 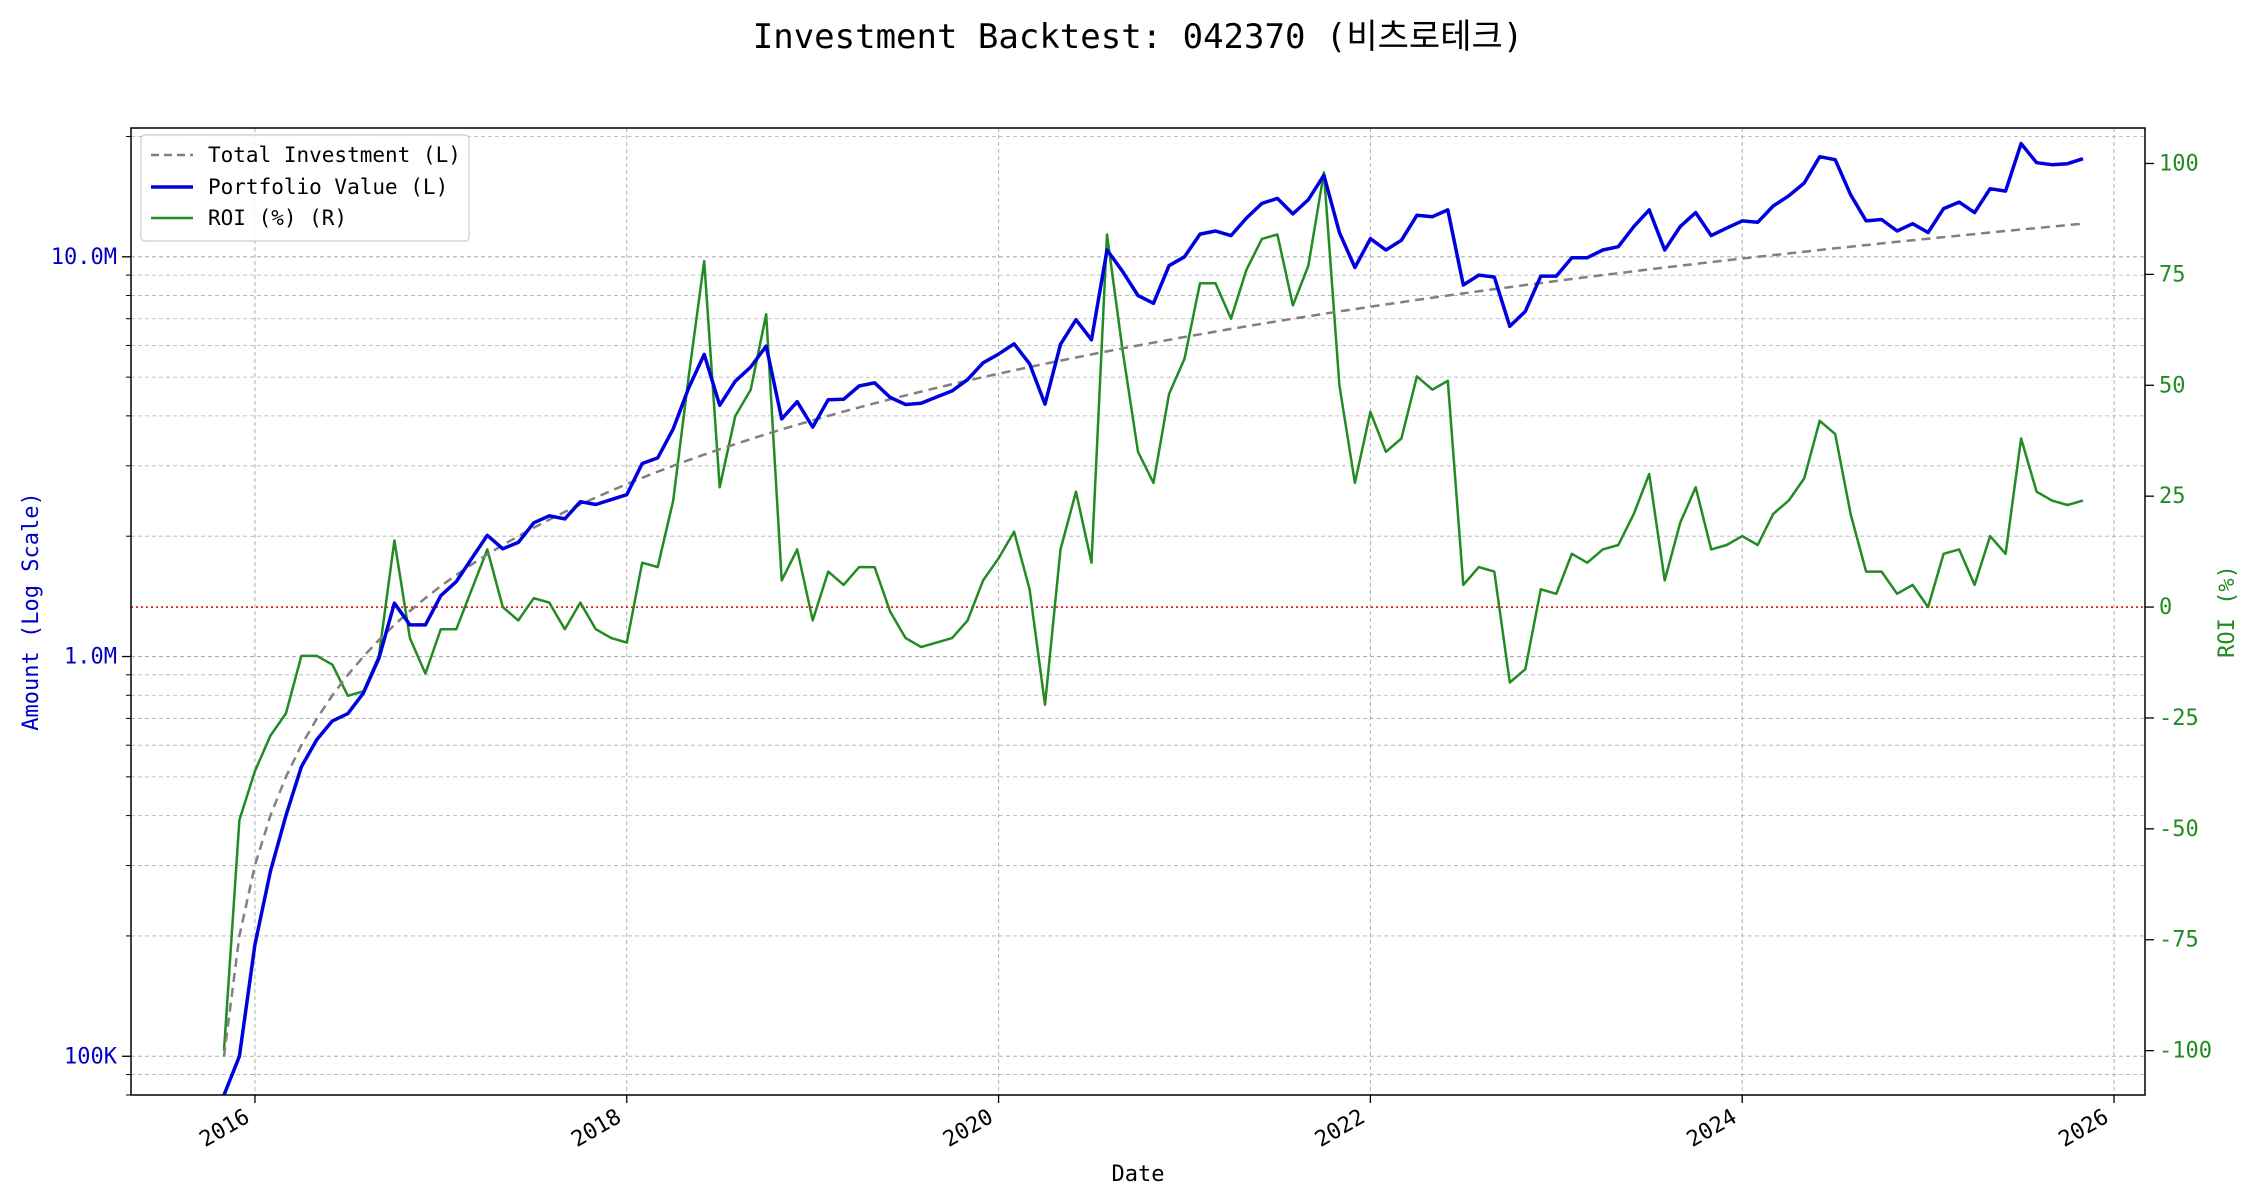 I want to click on x-tick-label: 2024, so click(x=1712, y=1129).